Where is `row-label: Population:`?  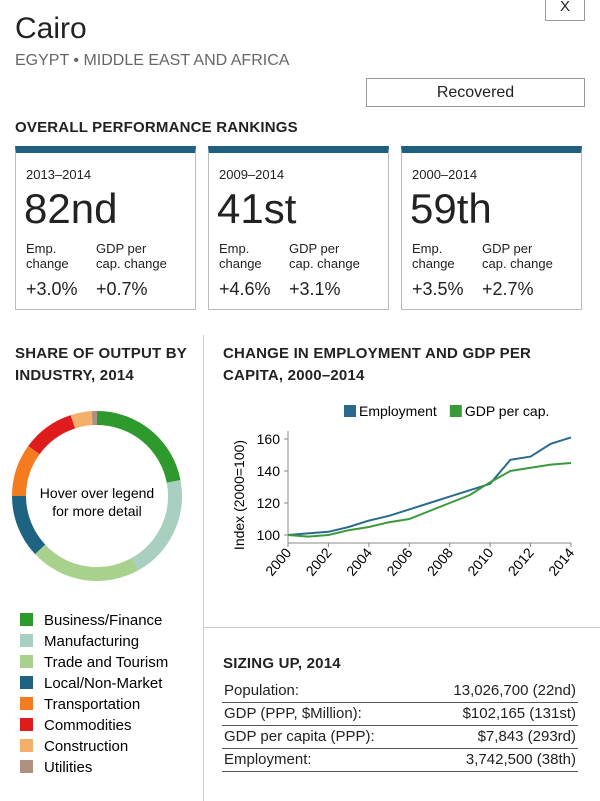 row-label: Population: is located at coordinates (262, 690).